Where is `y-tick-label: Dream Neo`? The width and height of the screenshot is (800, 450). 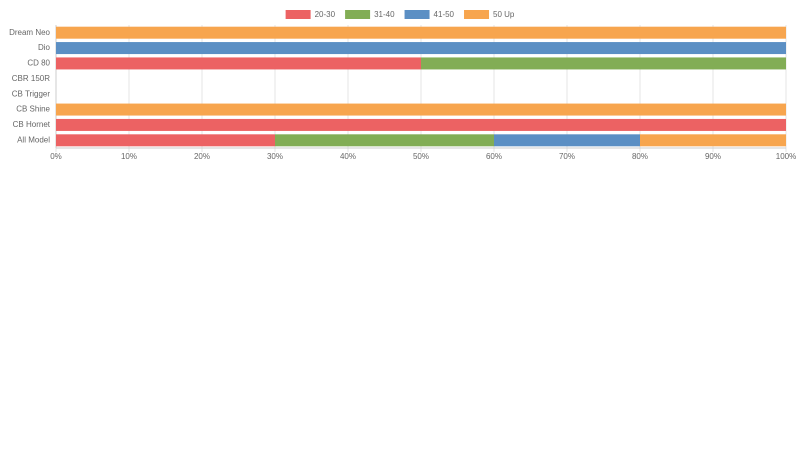
y-tick-label: Dream Neo is located at coordinates (29, 32).